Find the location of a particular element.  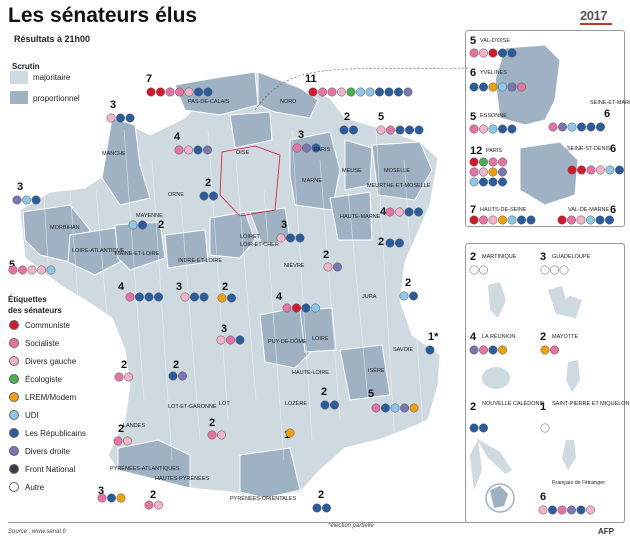

dept-24-group: 5 ISÈRE is located at coordinates (393, 390).